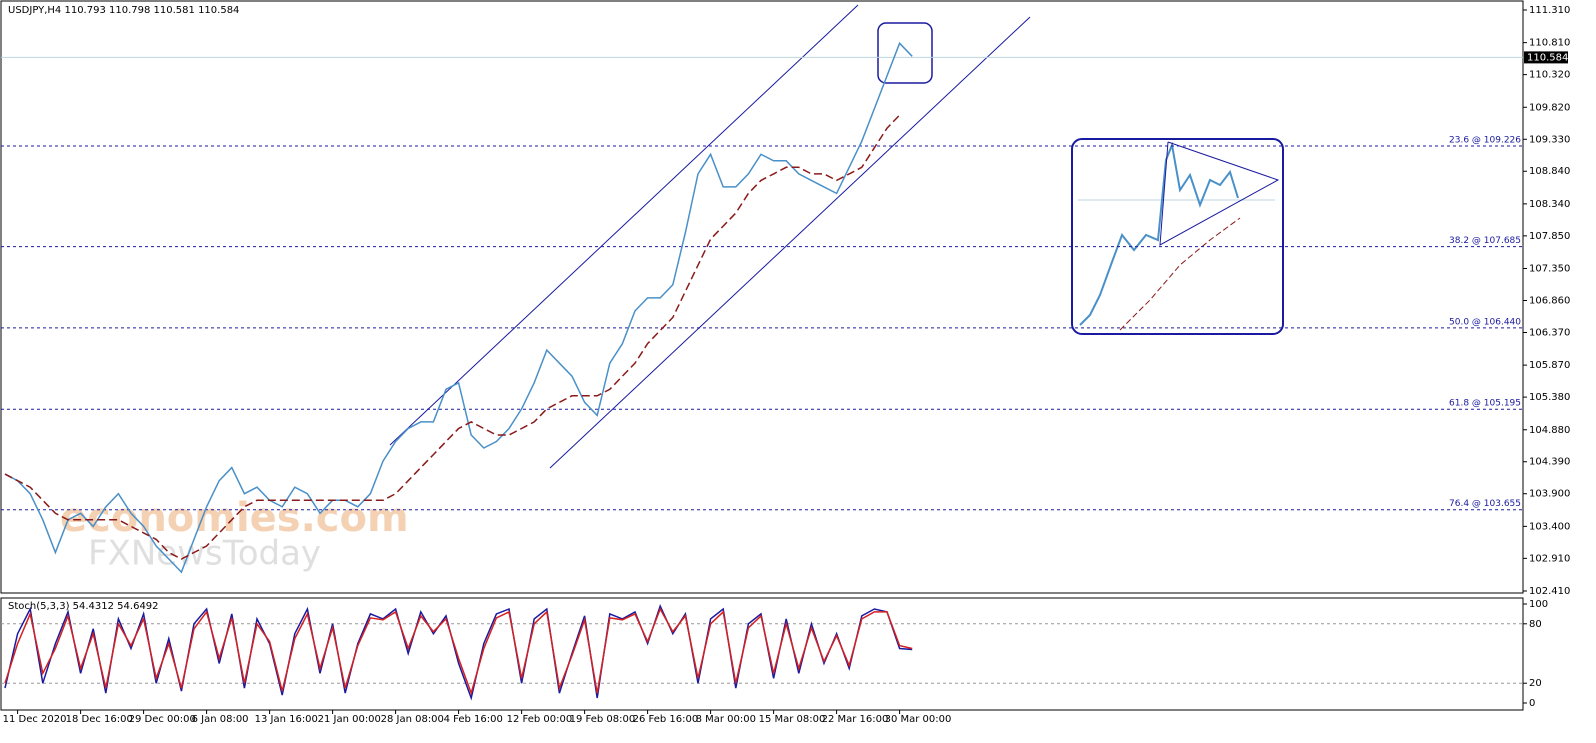 Image resolution: width=1596 pixels, height=743 pixels. What do you see at coordinates (1549, 494) in the screenshot?
I see `y-tick-label: 103.900` at bounding box center [1549, 494].